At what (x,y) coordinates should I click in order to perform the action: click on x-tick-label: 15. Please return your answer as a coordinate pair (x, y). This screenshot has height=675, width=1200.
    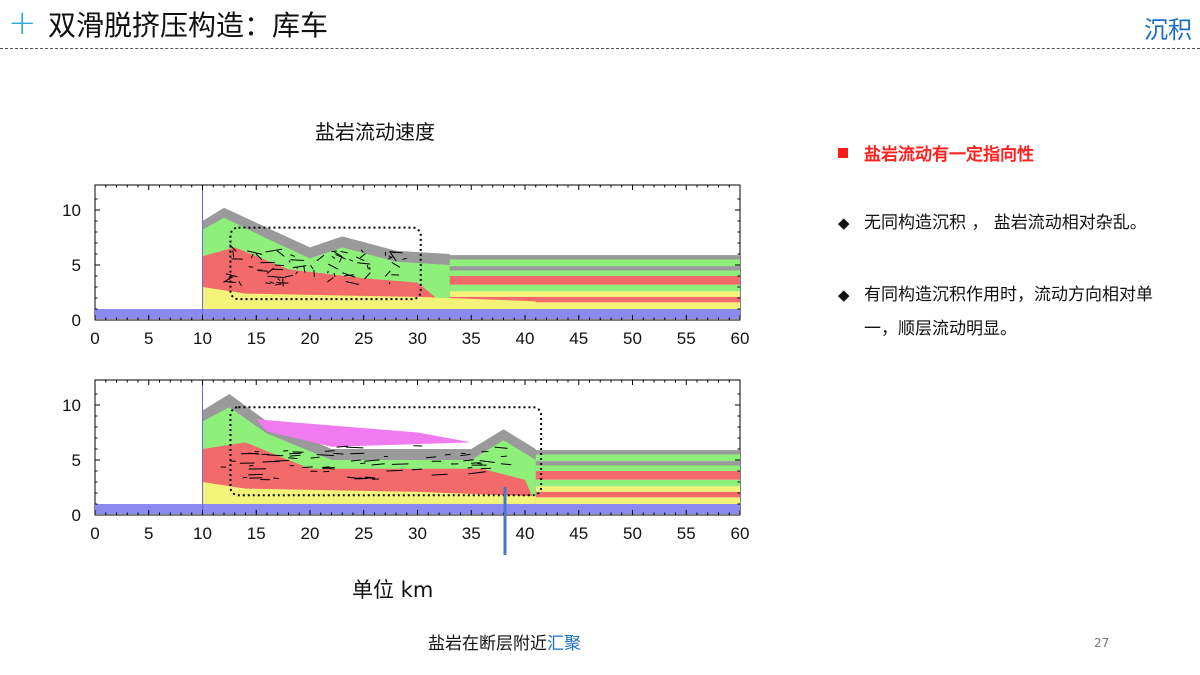
    Looking at the image, I should click on (256, 338).